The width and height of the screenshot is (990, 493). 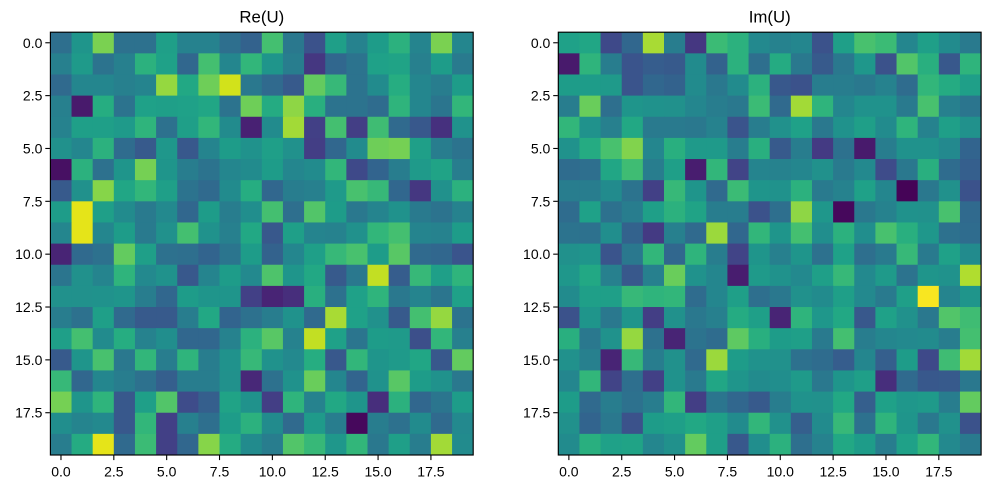 I want to click on svg-text: Re(U), so click(x=261, y=17).